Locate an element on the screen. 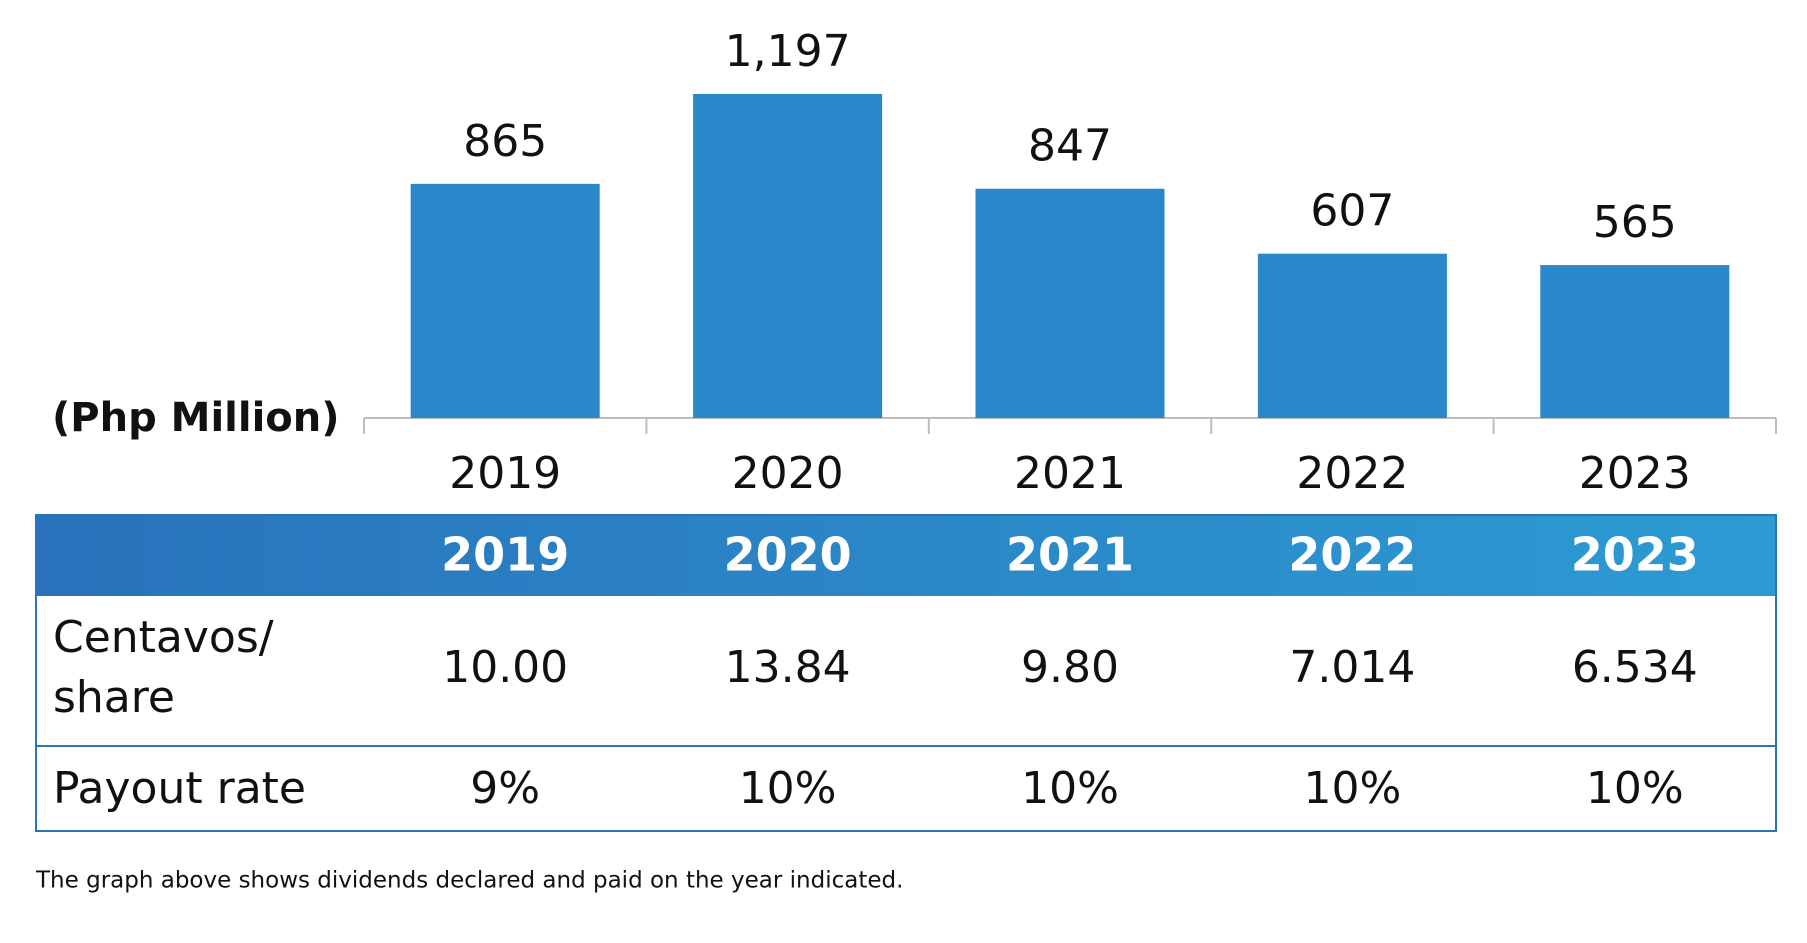  x-tick-label: 2021 is located at coordinates (1070, 473).